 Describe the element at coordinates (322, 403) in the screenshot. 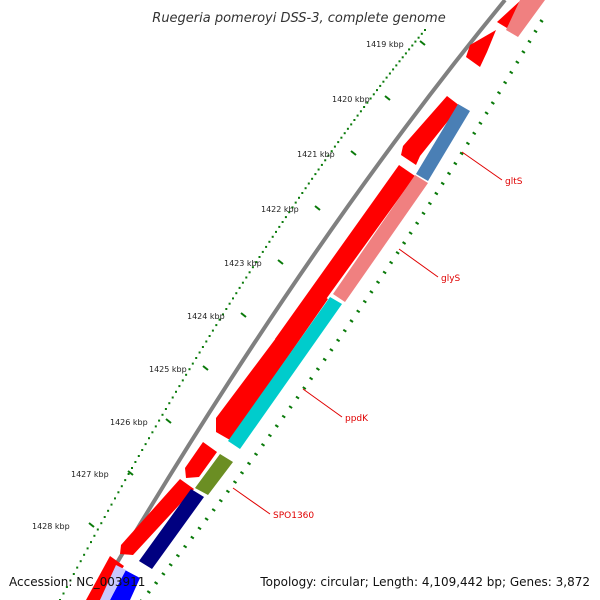

I see `leader-ppdK` at that location.